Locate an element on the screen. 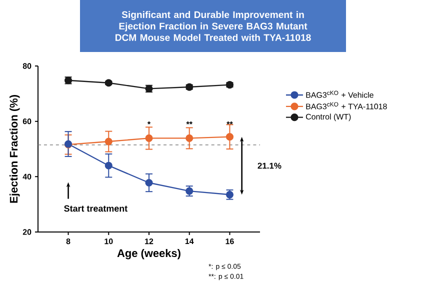  x-axis-title: Age (weeks) is located at coordinates (148, 254).